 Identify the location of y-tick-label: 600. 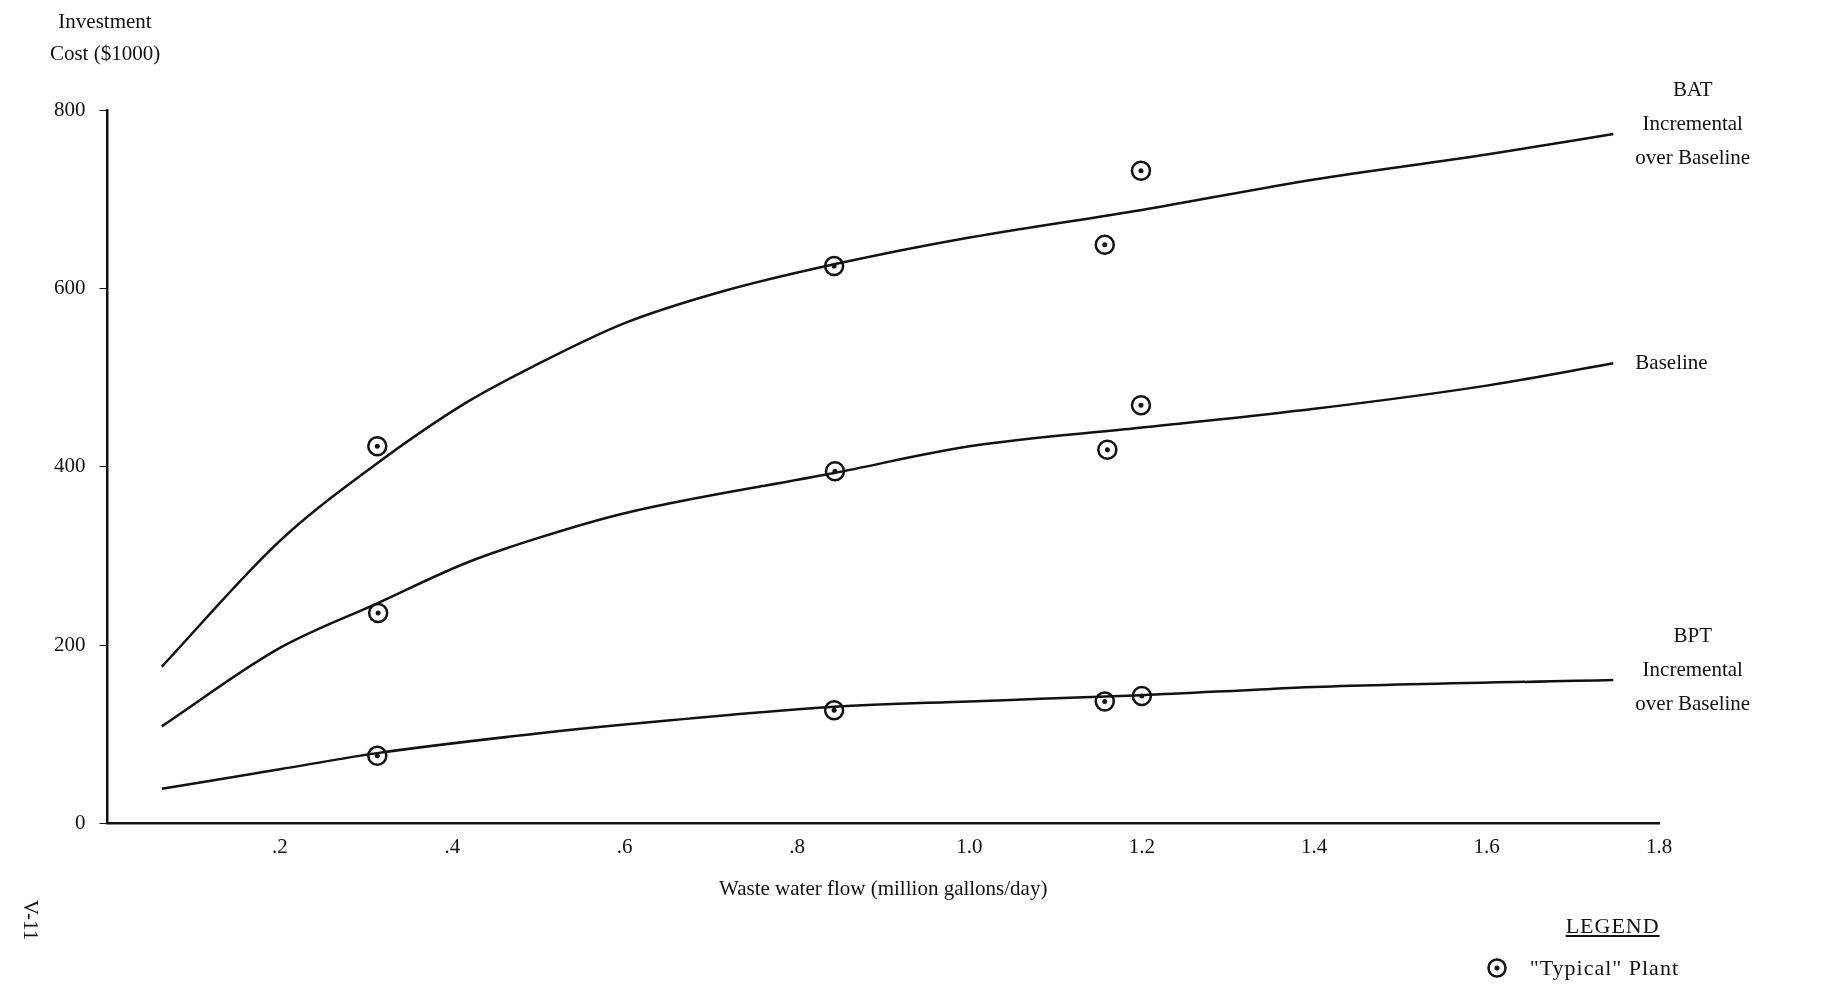
(70, 286).